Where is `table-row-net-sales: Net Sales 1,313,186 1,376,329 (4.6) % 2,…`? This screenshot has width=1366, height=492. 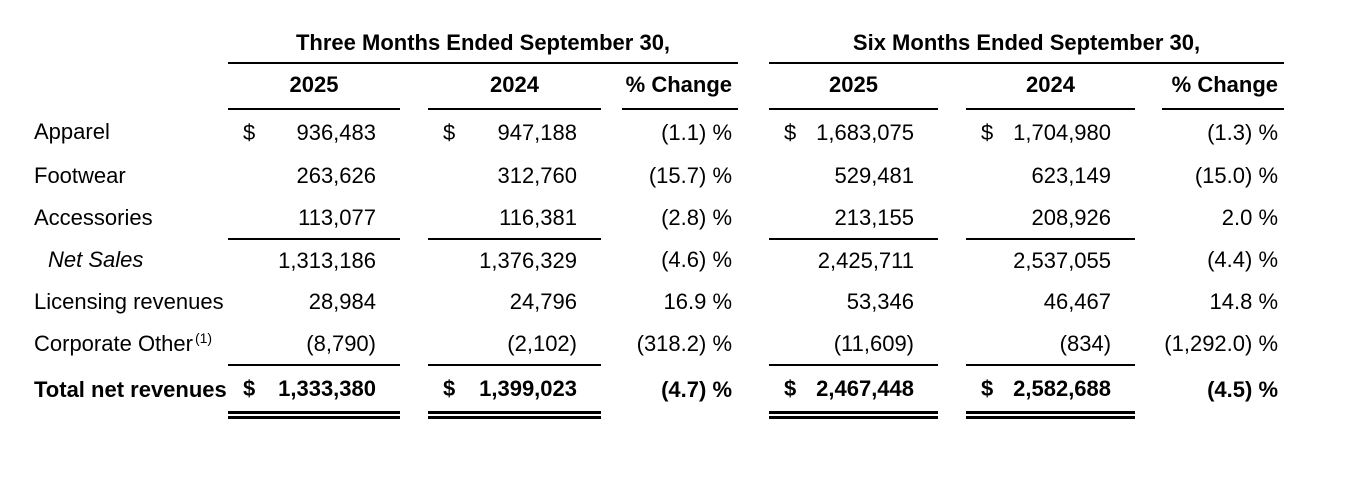 table-row-net-sales: Net Sales 1,313,186 1,376,329 (4.6) % 2,… is located at coordinates (659, 260).